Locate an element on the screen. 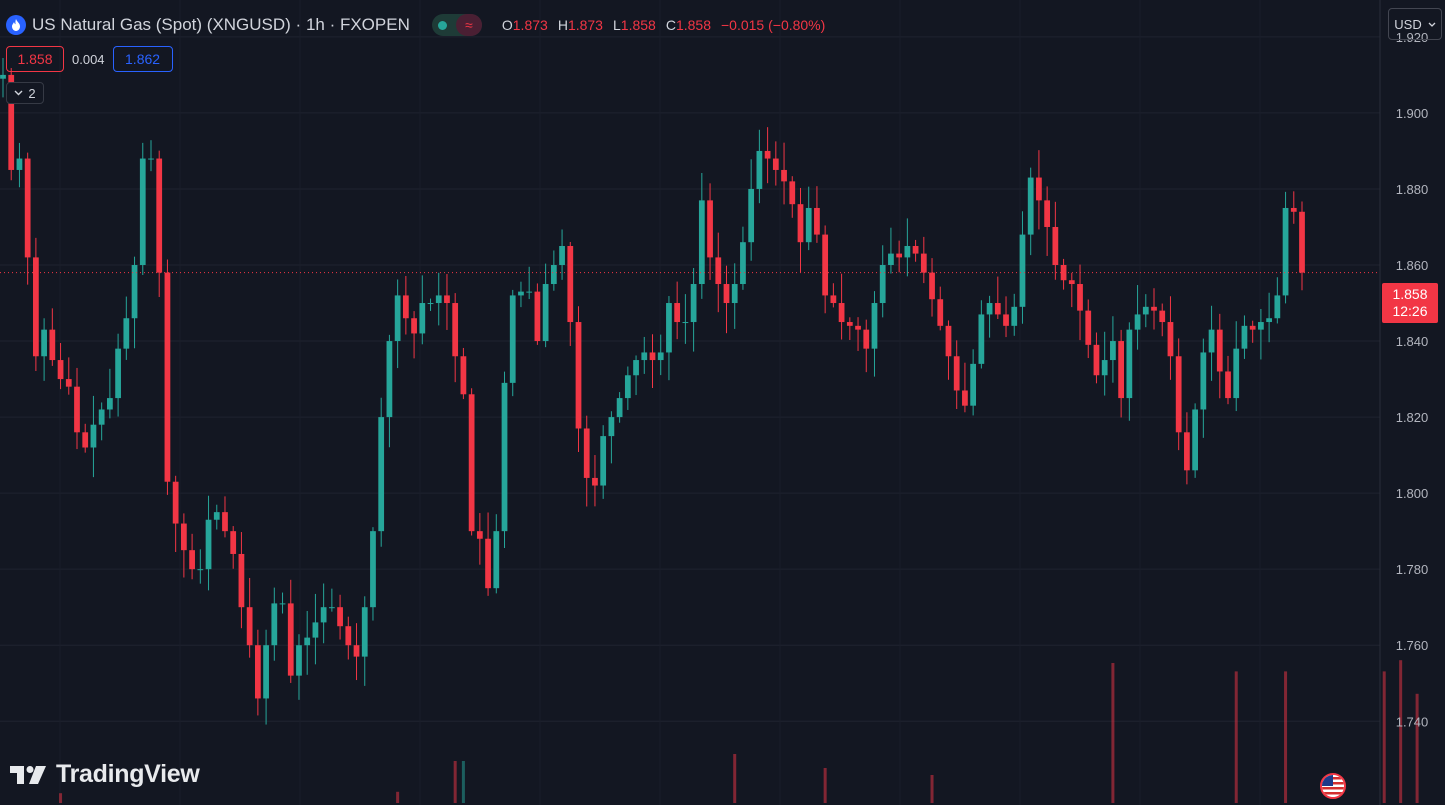 The image size is (1445, 805). us-flag-icon is located at coordinates (1333, 786).